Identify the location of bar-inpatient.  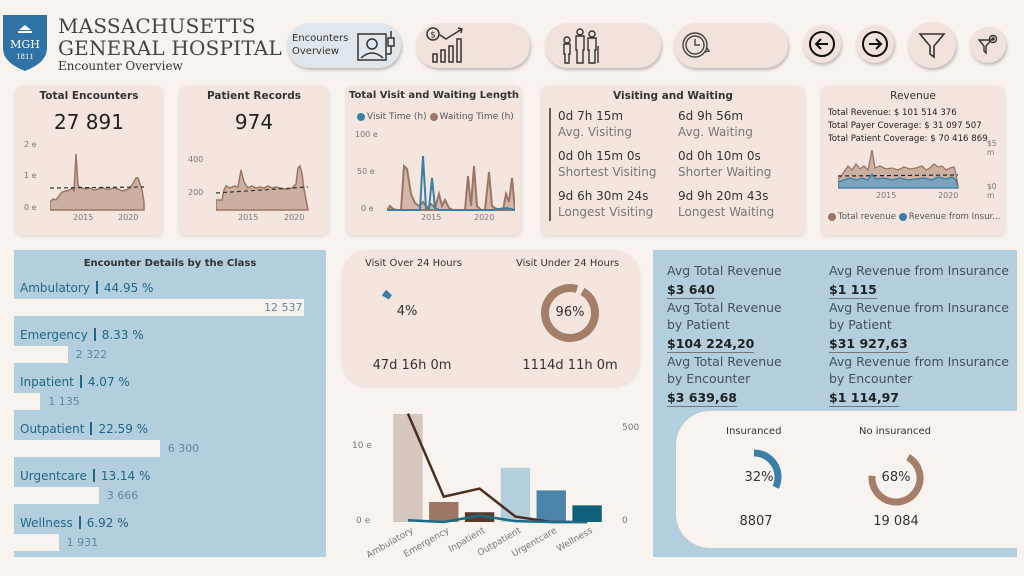
(479, 517).